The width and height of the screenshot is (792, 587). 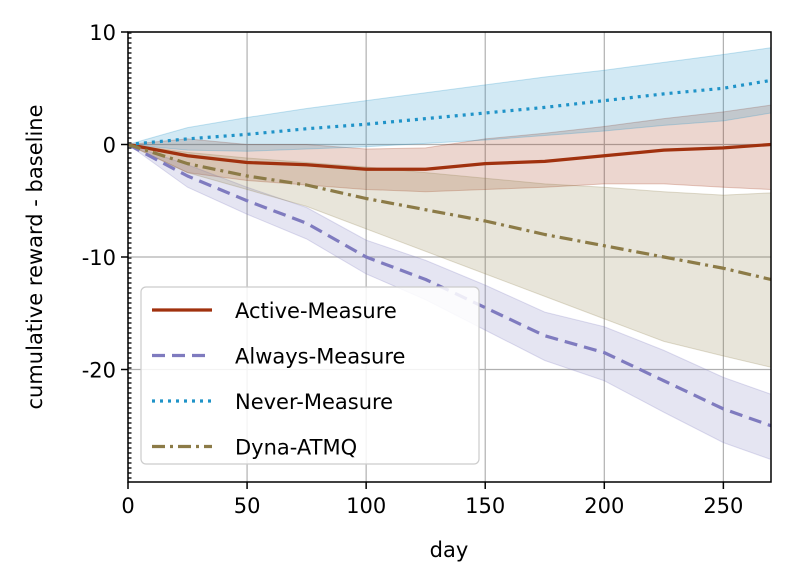 What do you see at coordinates (604, 506) in the screenshot?
I see `x-tick-label-4: 200` at bounding box center [604, 506].